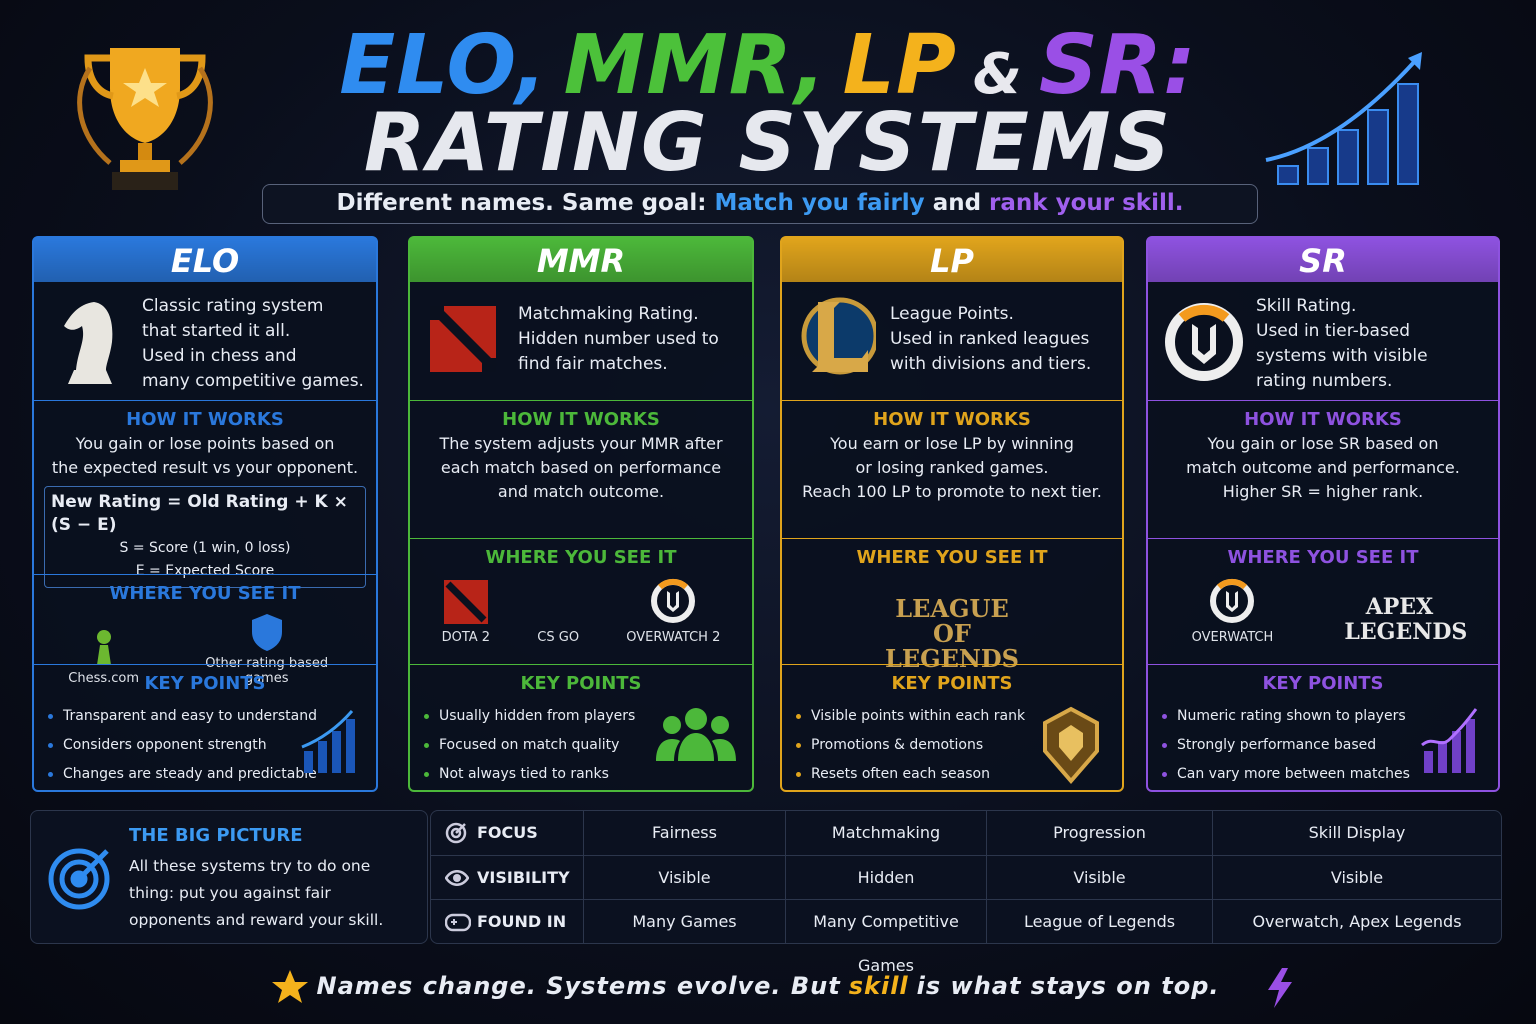 The image size is (1536, 1024). I want to click on formula-line: New Rating = Old Rating + K × (S − E), so click(199, 513).